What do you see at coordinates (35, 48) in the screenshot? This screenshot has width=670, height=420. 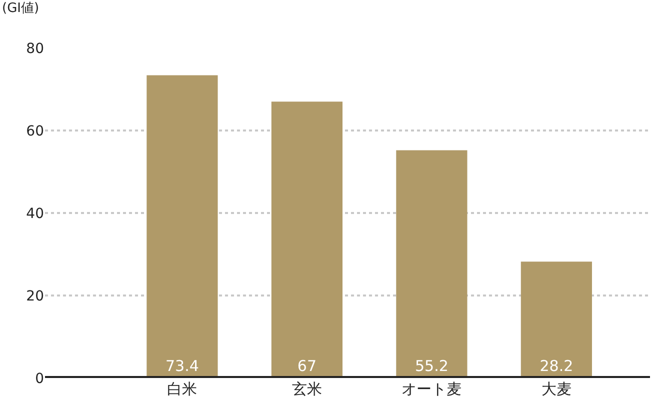 I see `y-tick-label: 80` at bounding box center [35, 48].